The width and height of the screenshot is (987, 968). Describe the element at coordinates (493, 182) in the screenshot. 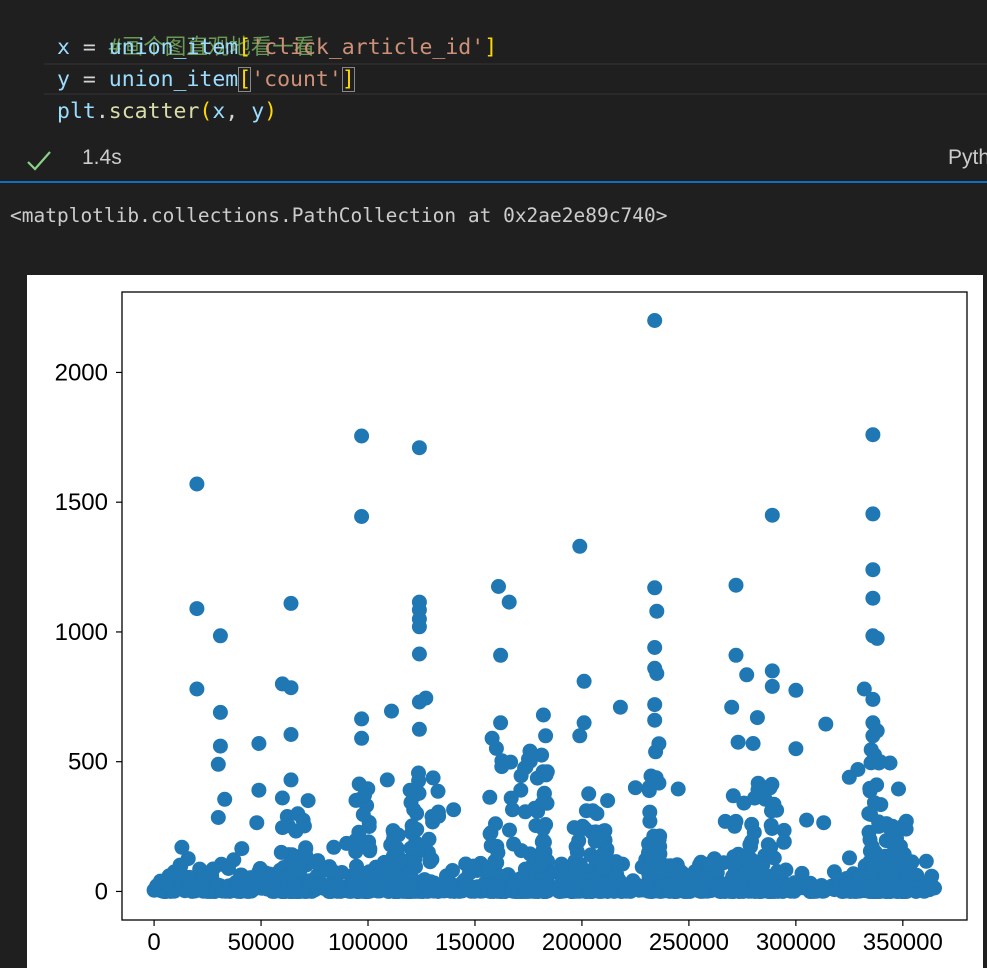

I see `cell-output-divider` at that location.